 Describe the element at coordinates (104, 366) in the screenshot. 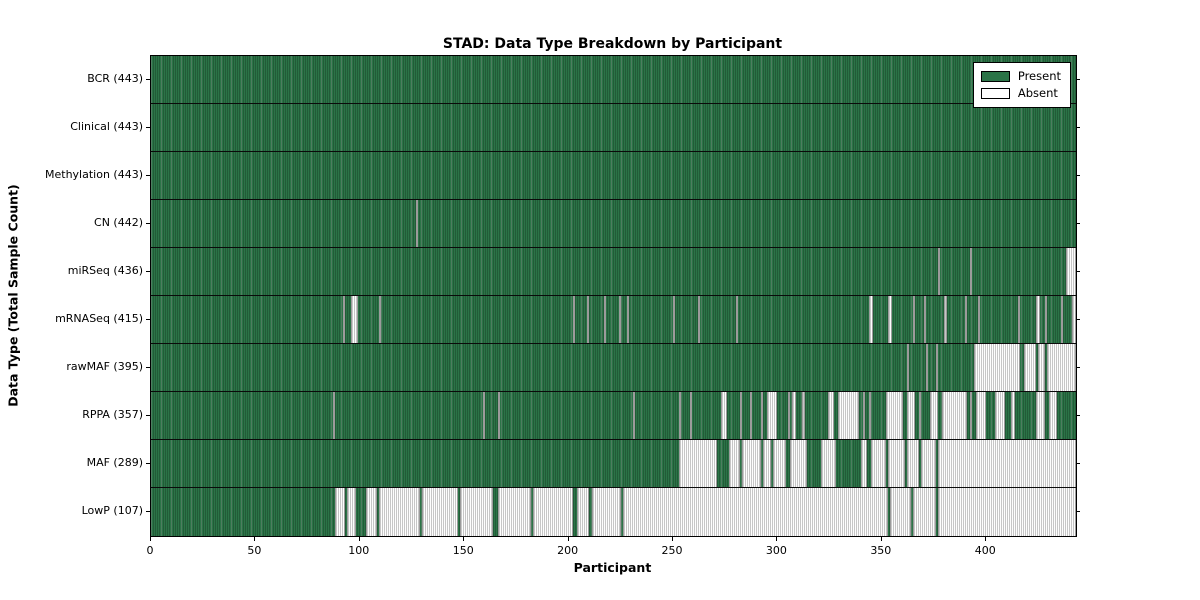

I see `y-tick-label: rawMAF (395)` at that location.